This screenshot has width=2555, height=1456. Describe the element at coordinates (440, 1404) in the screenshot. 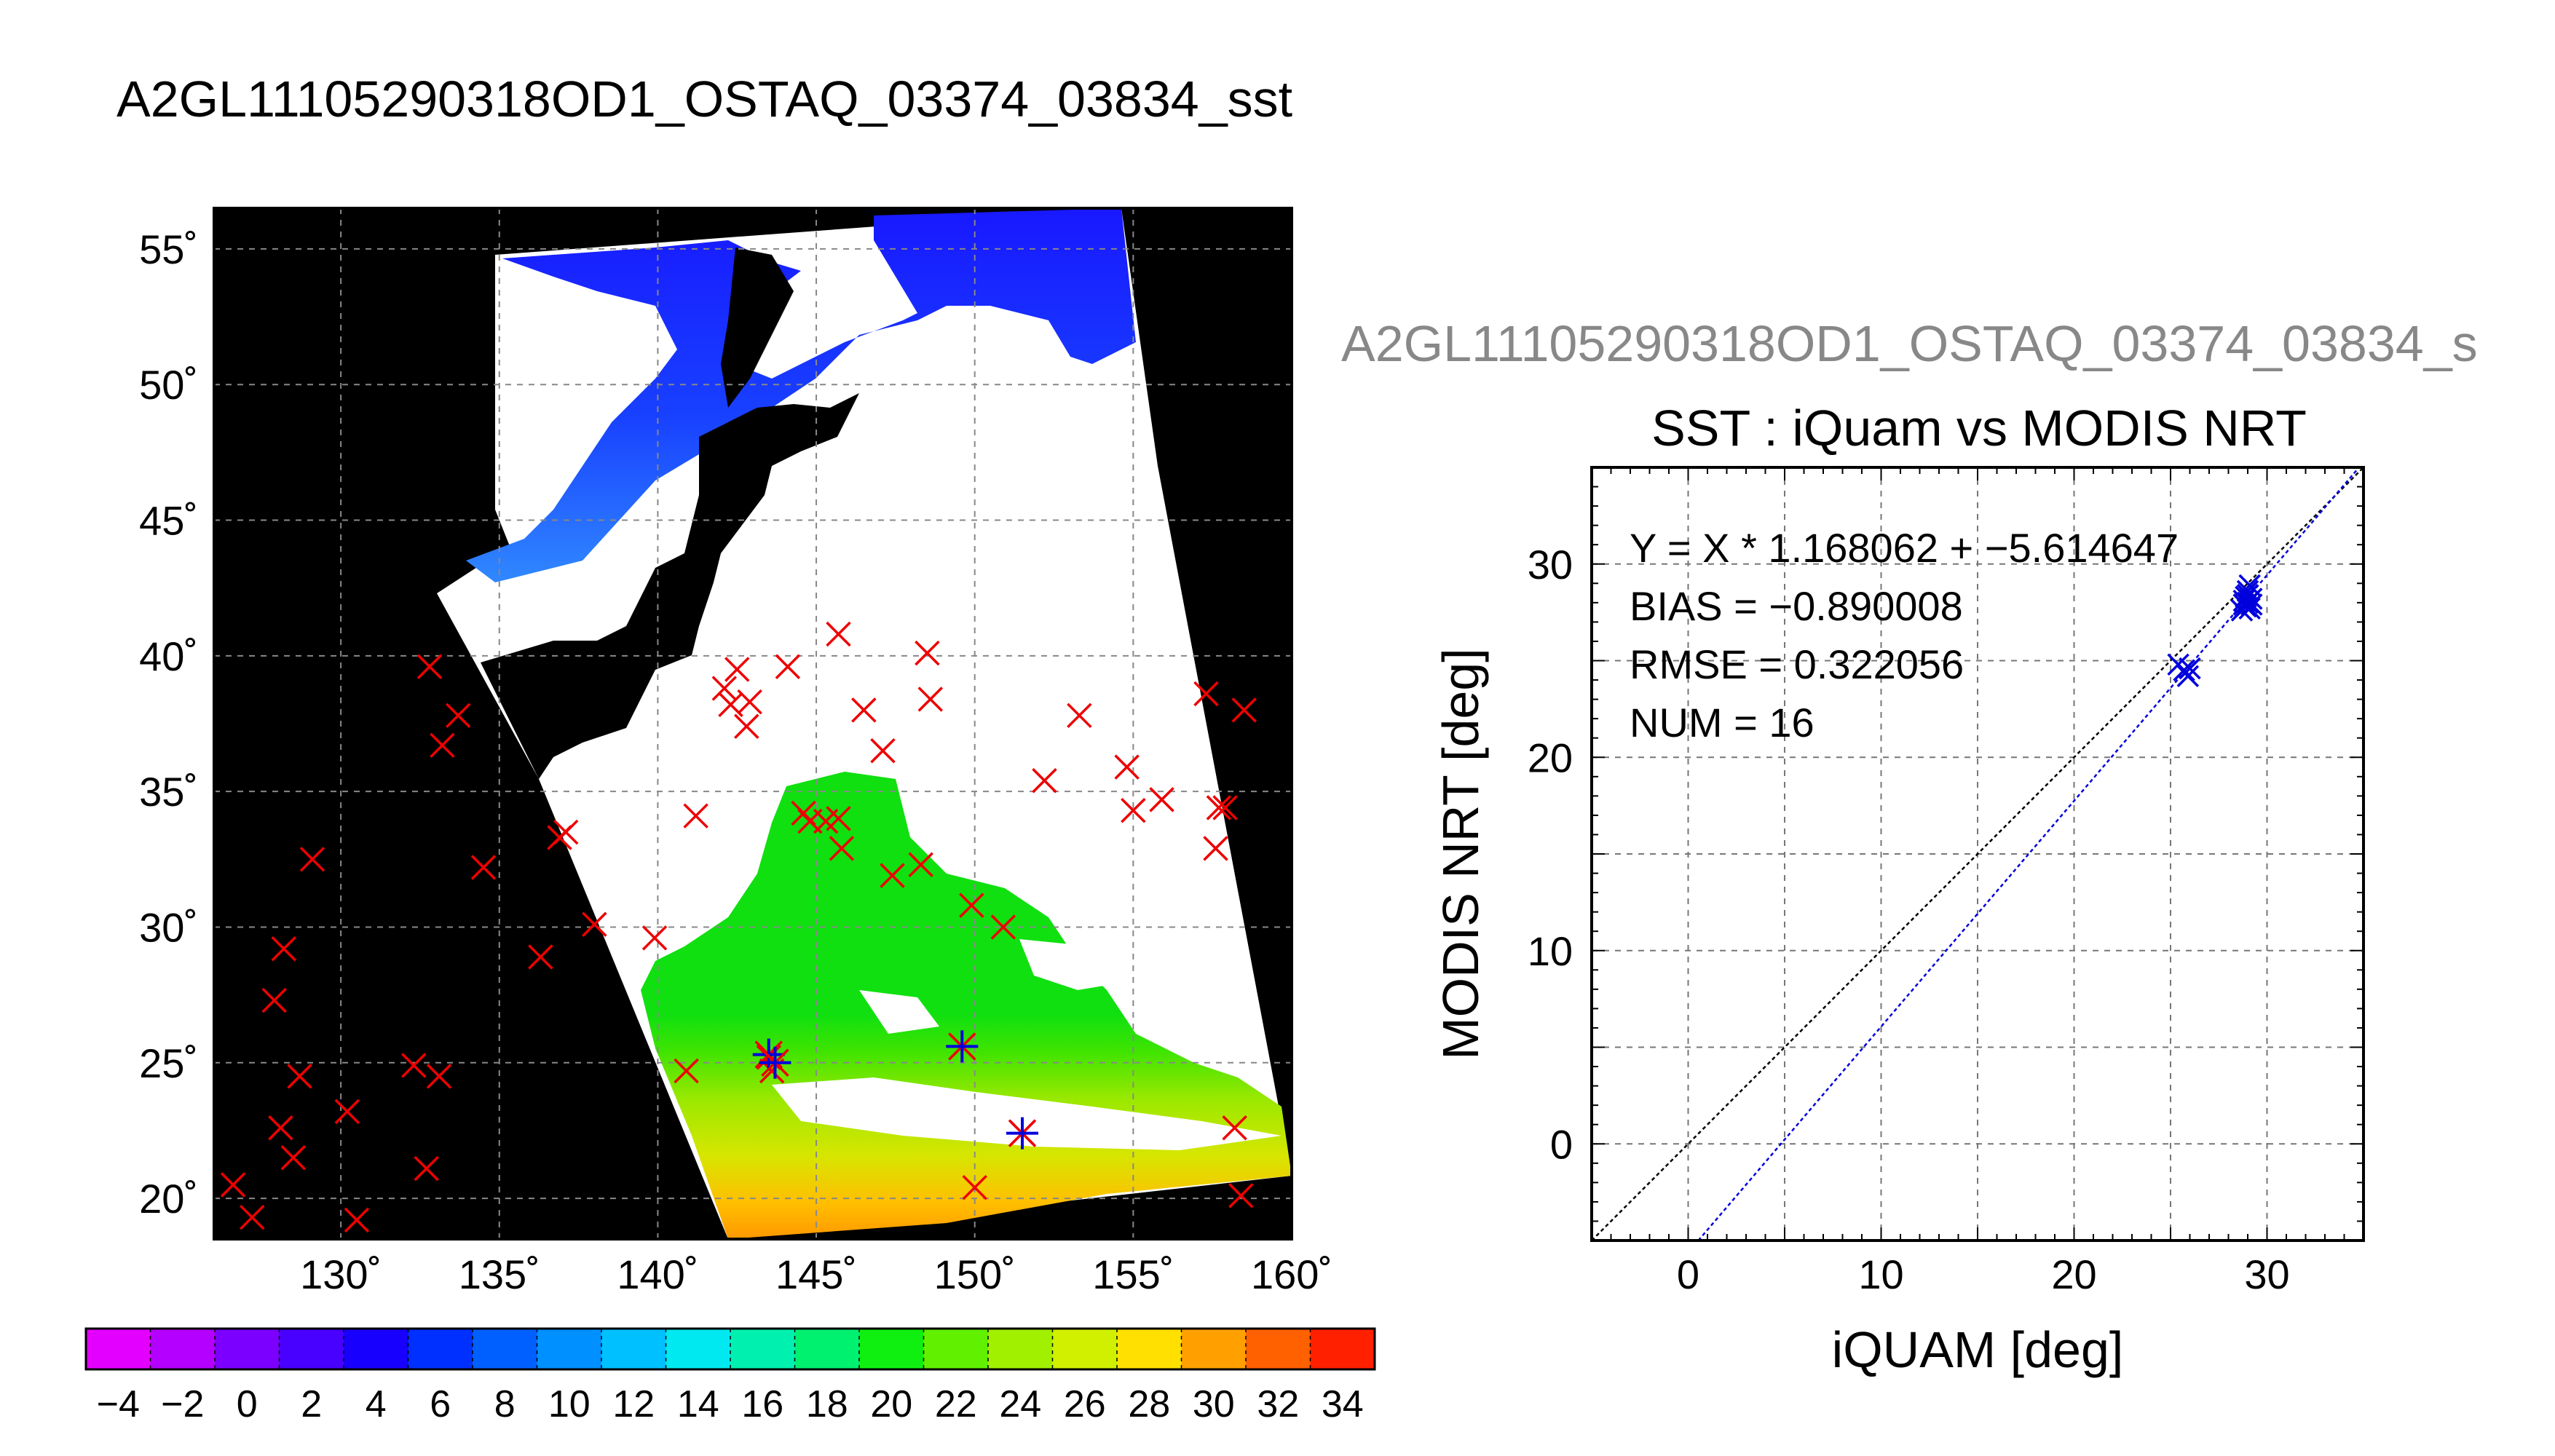

I see `colorbar-tick-label: 6` at that location.